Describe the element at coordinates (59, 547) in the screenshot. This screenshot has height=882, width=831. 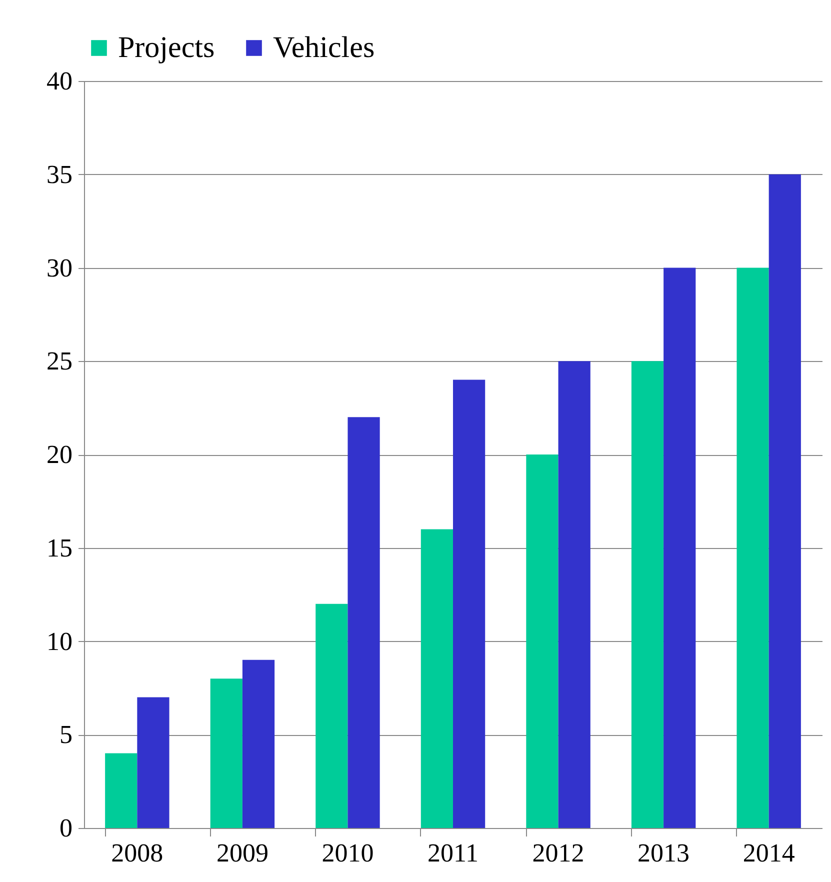
I see `y-tick-label: 15` at that location.